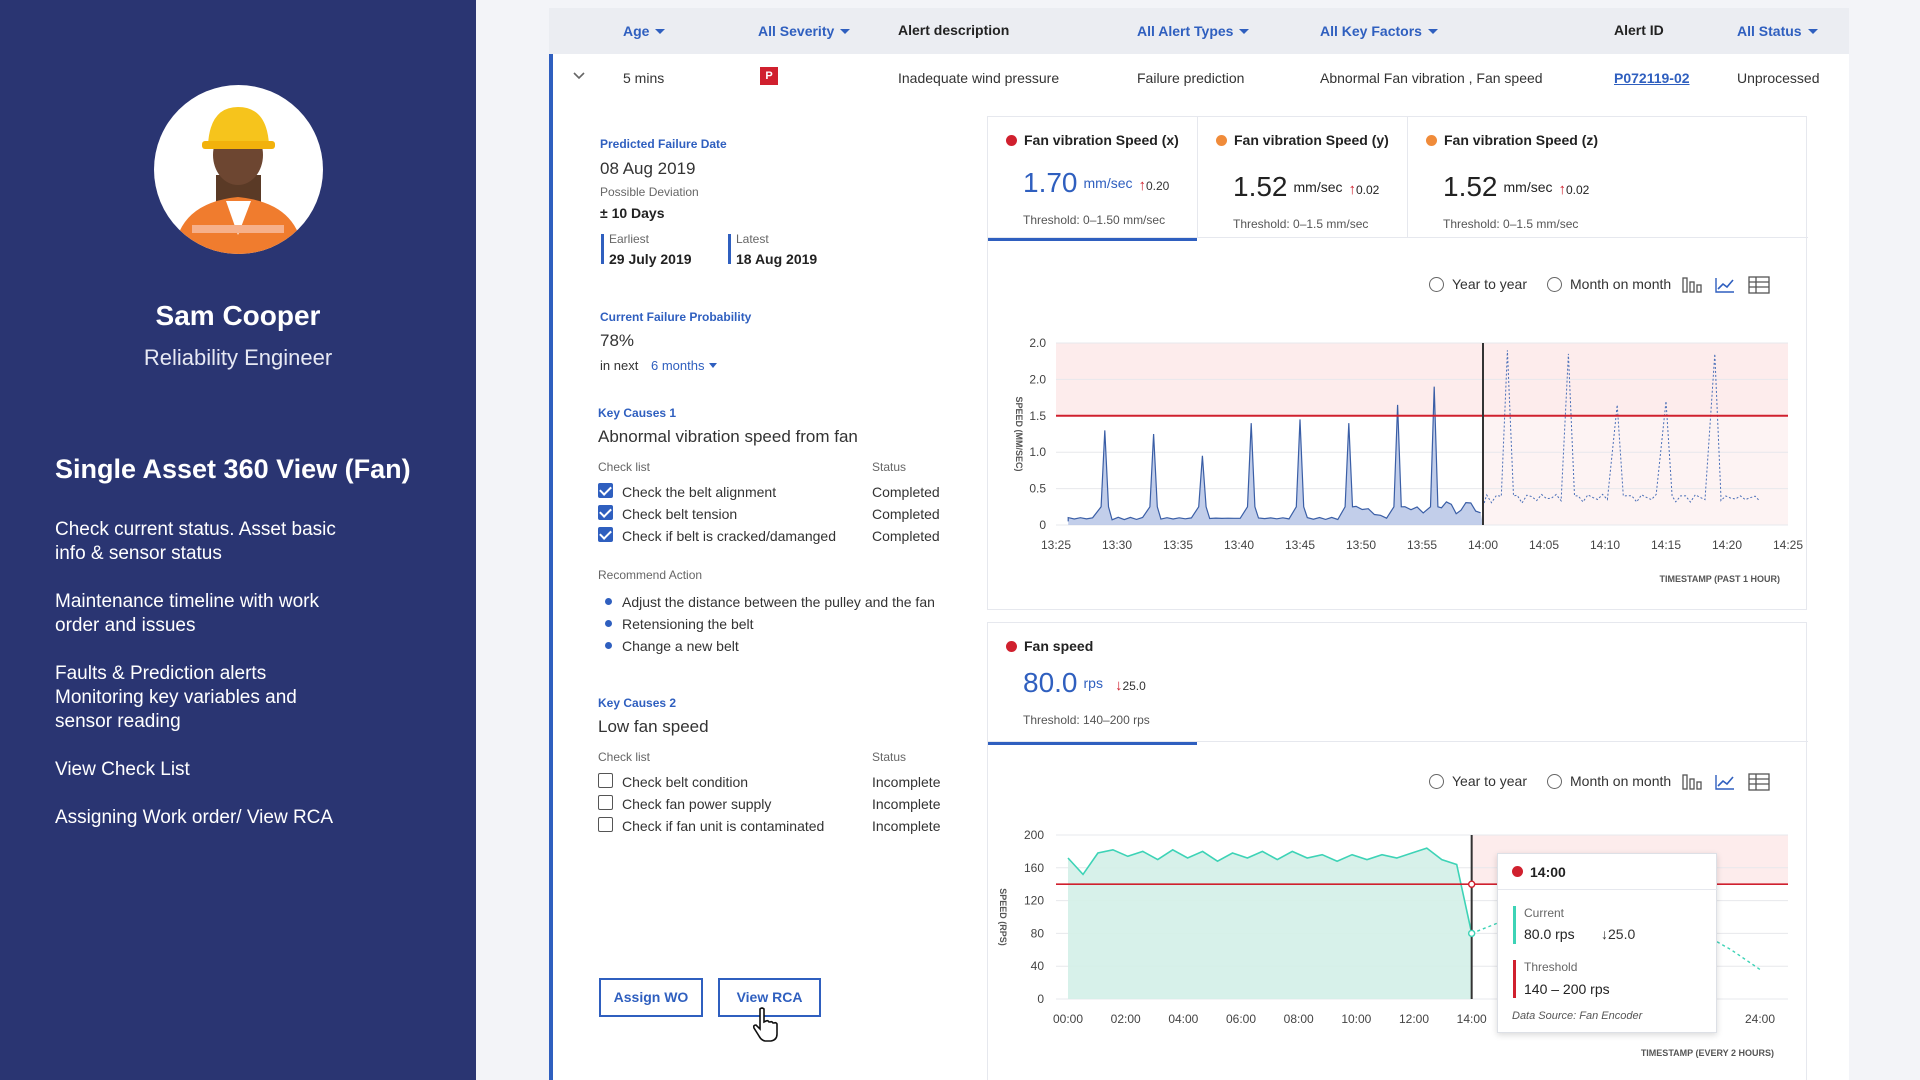  I want to click on age-filter: Age, so click(644, 31).